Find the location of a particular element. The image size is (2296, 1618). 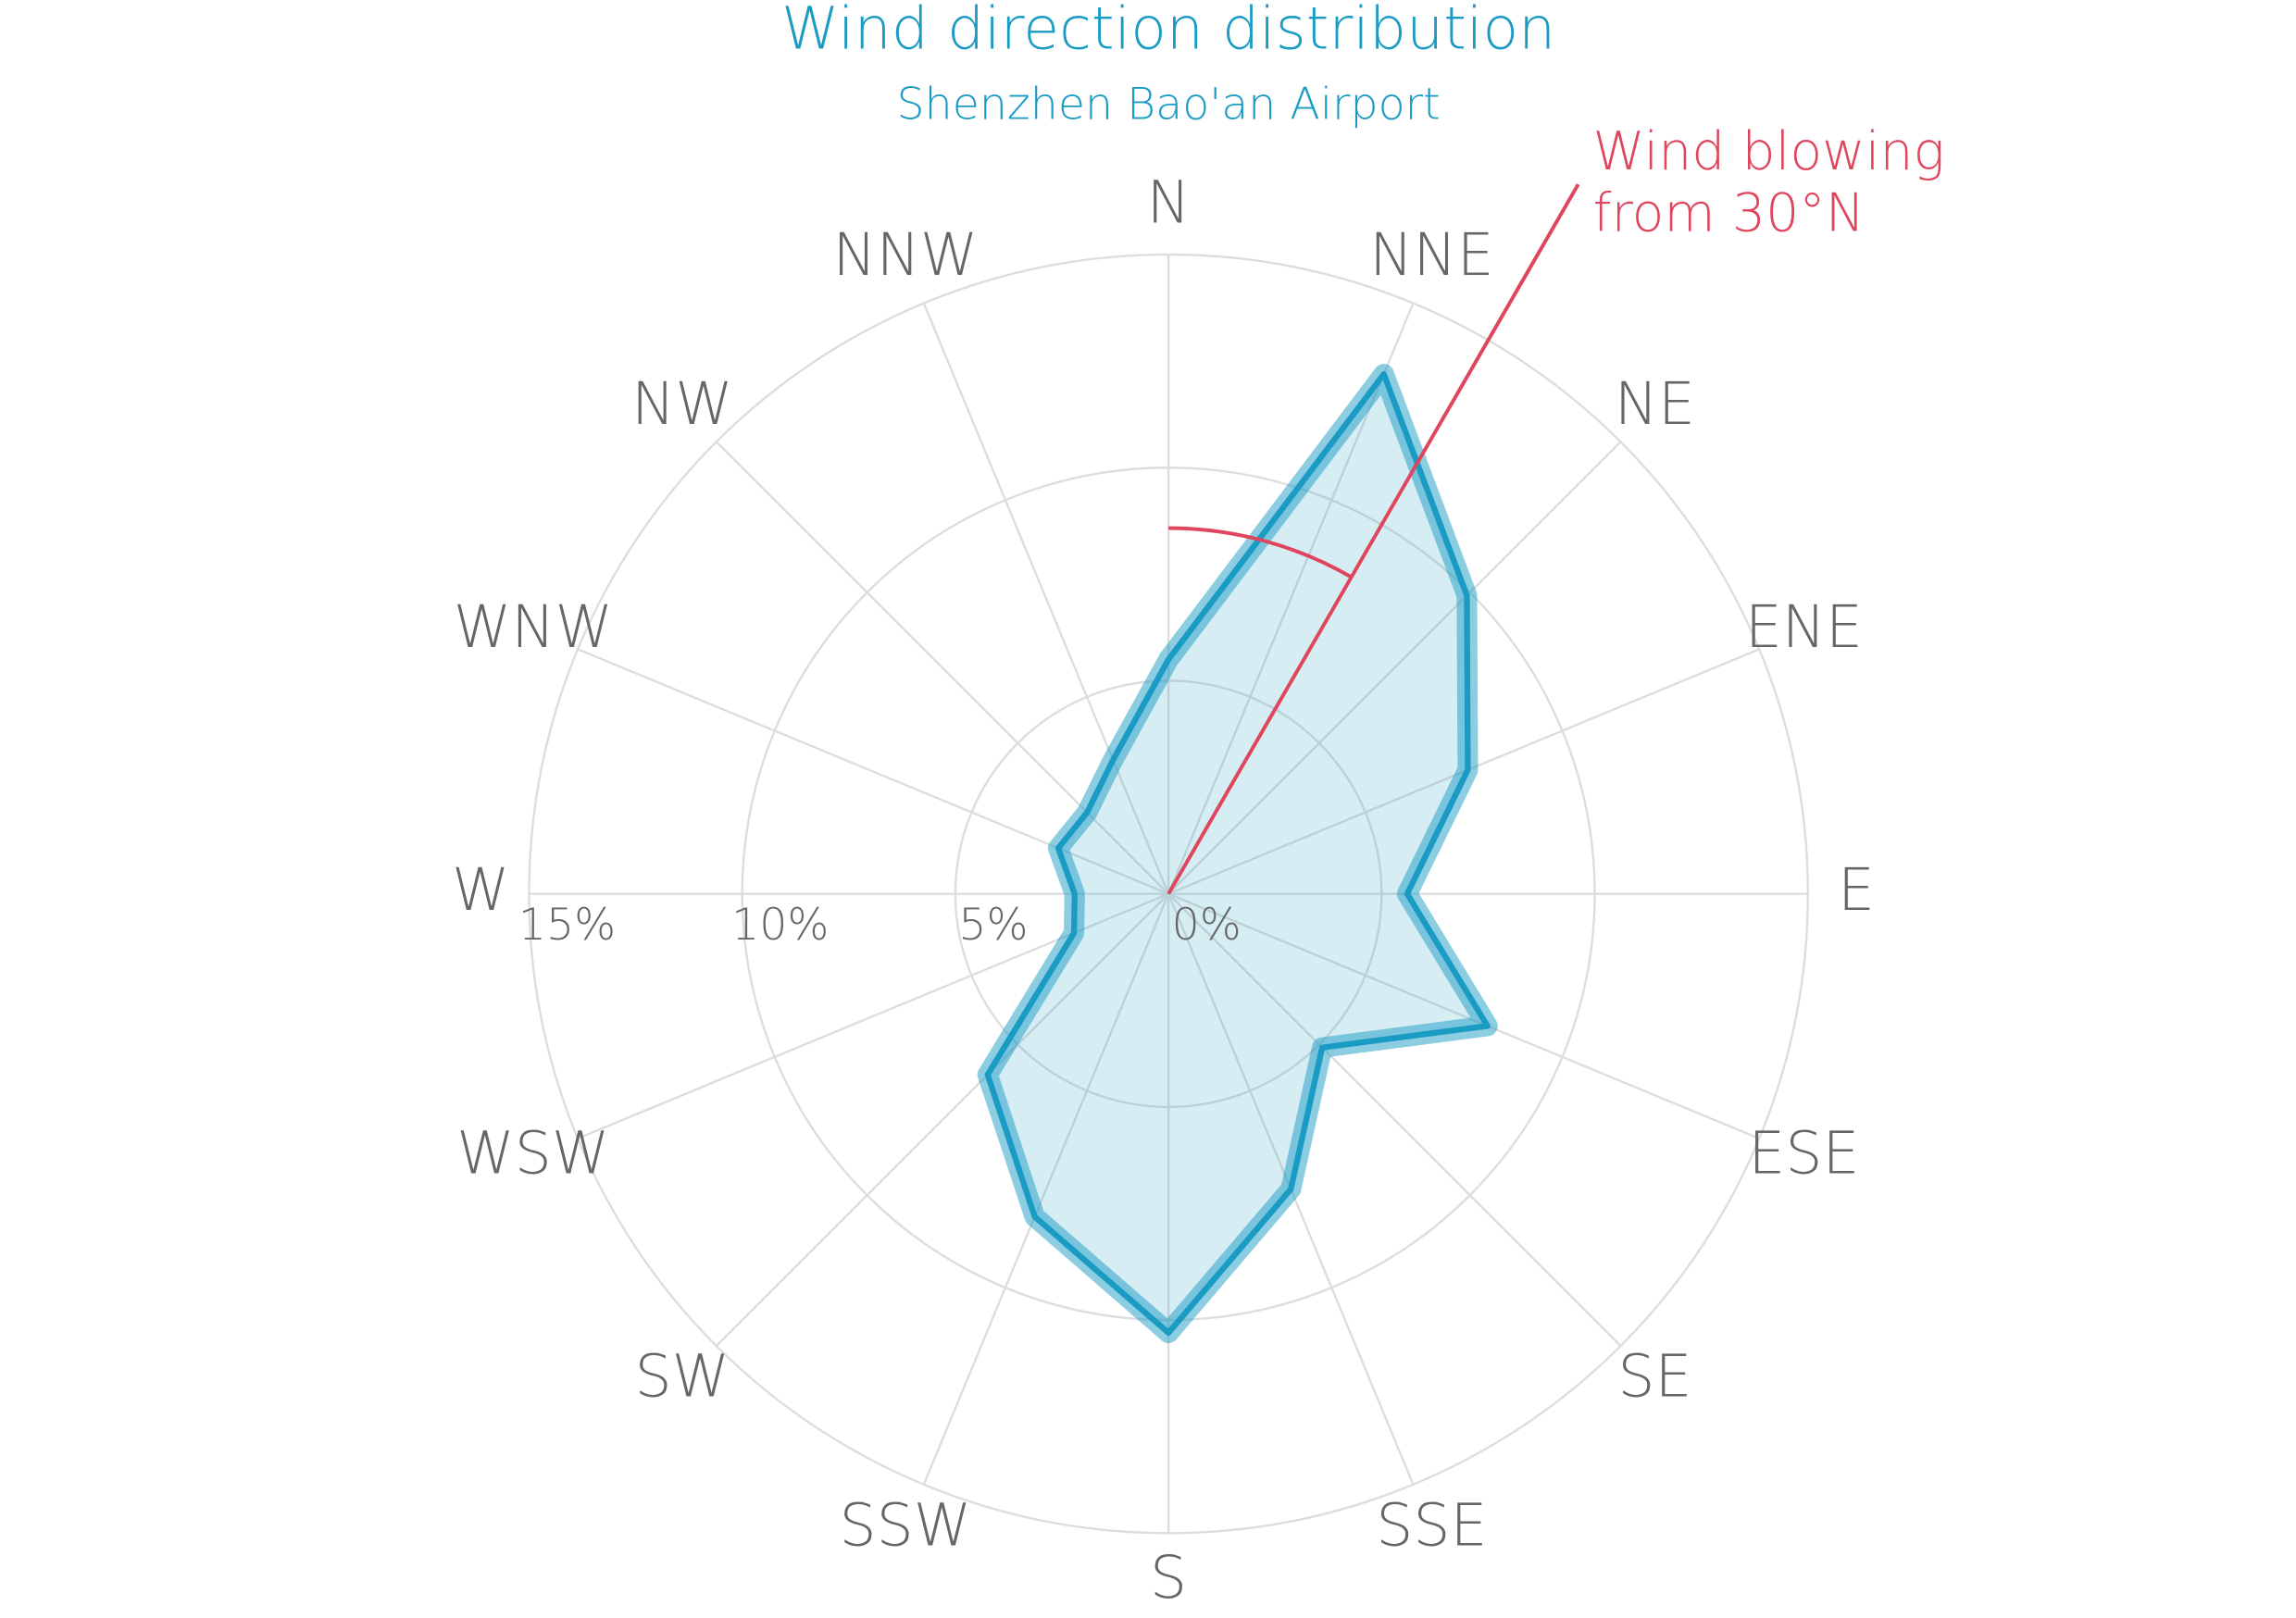

direction-label: NNE is located at coordinates (1431, 254).